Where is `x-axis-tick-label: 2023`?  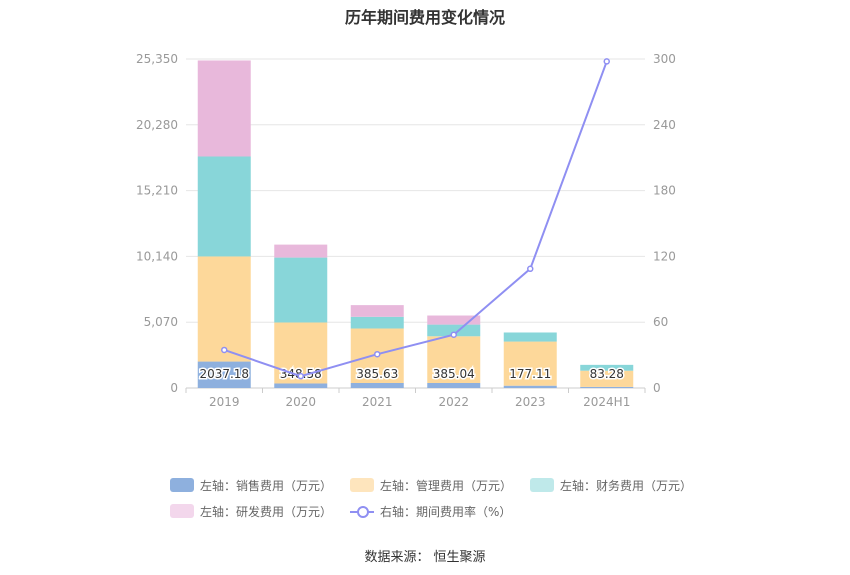 x-axis-tick-label: 2023 is located at coordinates (530, 402).